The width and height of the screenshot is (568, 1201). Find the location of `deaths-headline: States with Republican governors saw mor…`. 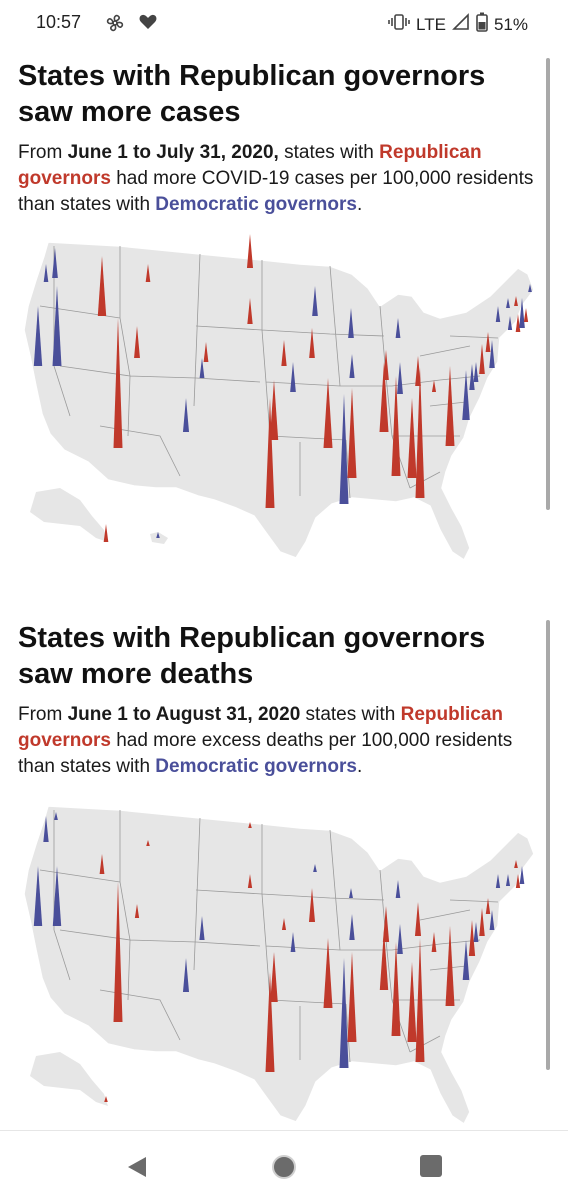

deaths-headline: States with Republican governors saw mor… is located at coordinates (252, 656).